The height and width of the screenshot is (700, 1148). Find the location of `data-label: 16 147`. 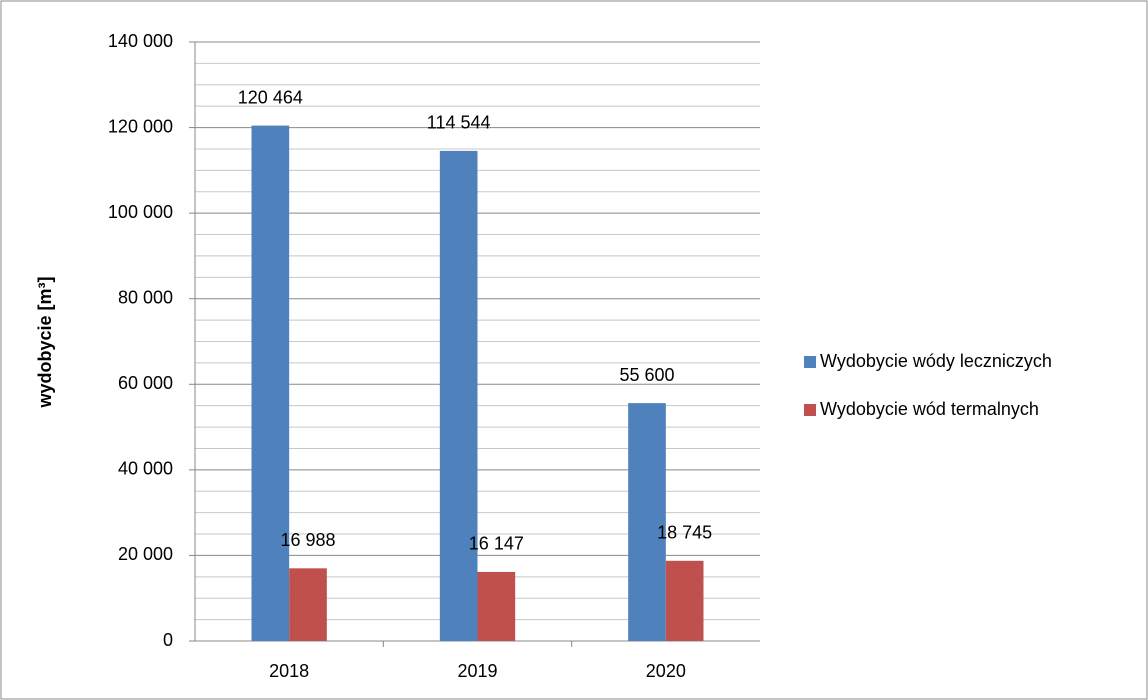

data-label: 16 147 is located at coordinates (496, 544).